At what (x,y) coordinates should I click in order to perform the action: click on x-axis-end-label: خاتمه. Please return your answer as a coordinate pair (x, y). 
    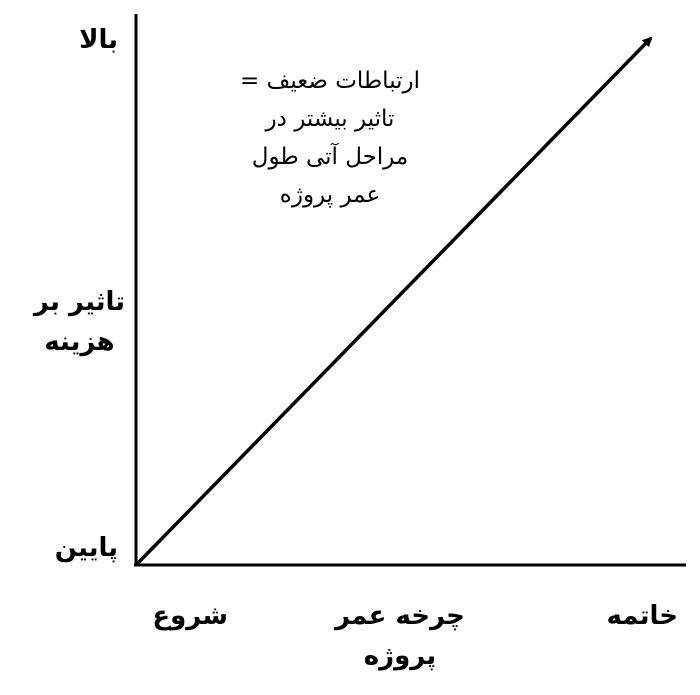
    Looking at the image, I should click on (642, 616).